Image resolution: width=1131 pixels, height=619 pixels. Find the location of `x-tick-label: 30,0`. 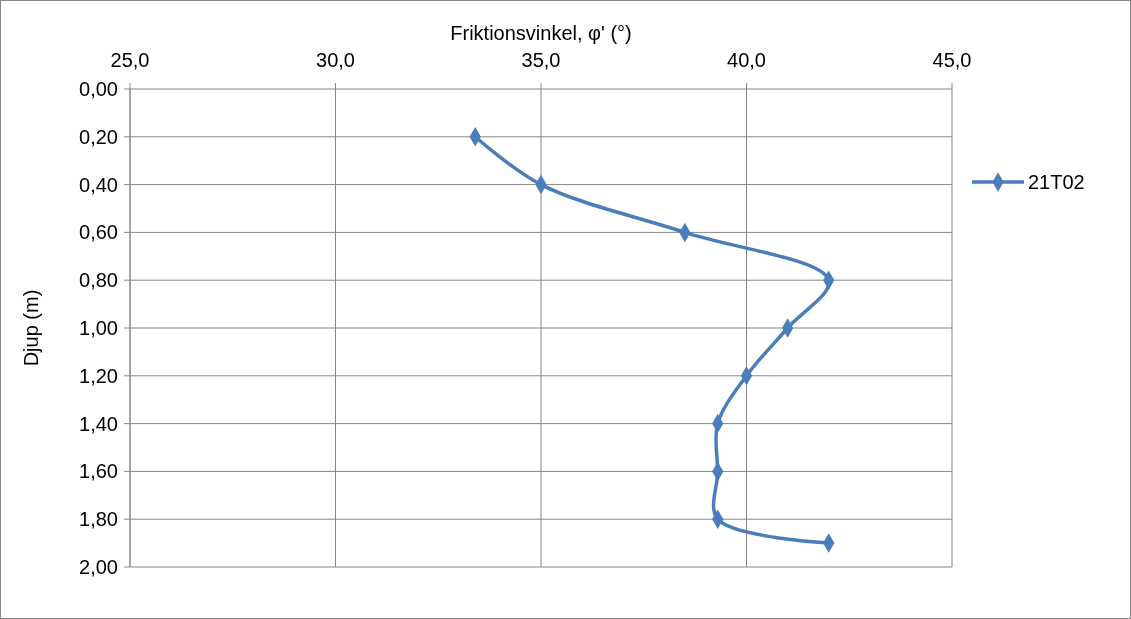

x-tick-label: 30,0 is located at coordinates (335, 60).